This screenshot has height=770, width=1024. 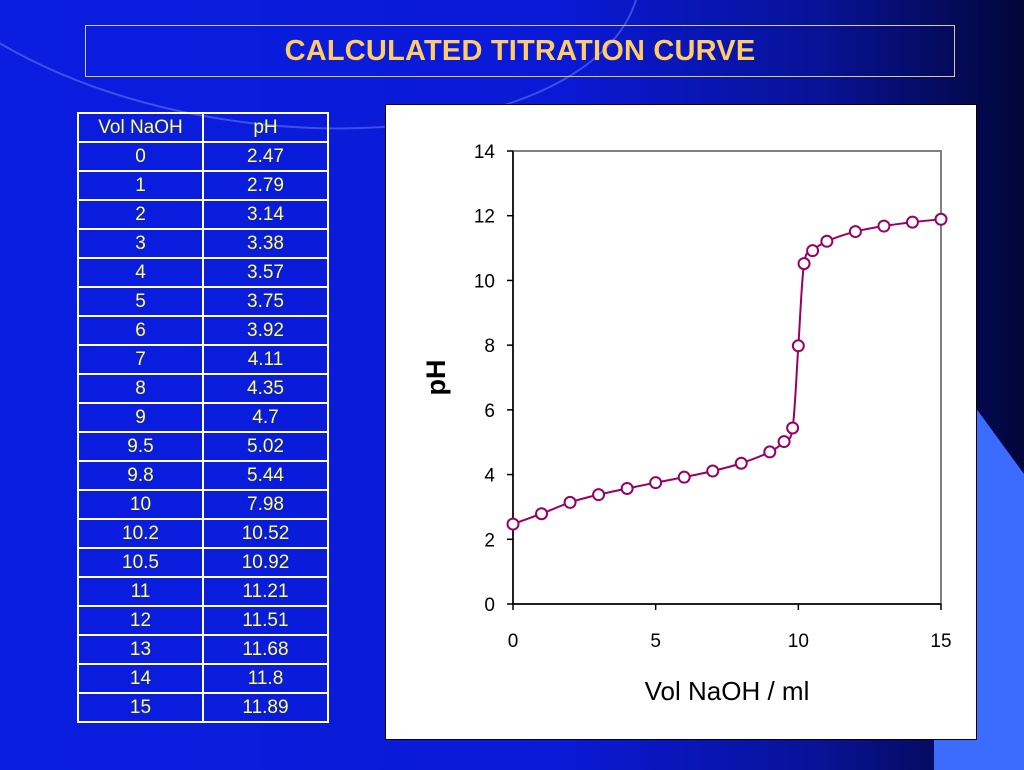 I want to click on cell-vol-naoh: 7, so click(x=140, y=359).